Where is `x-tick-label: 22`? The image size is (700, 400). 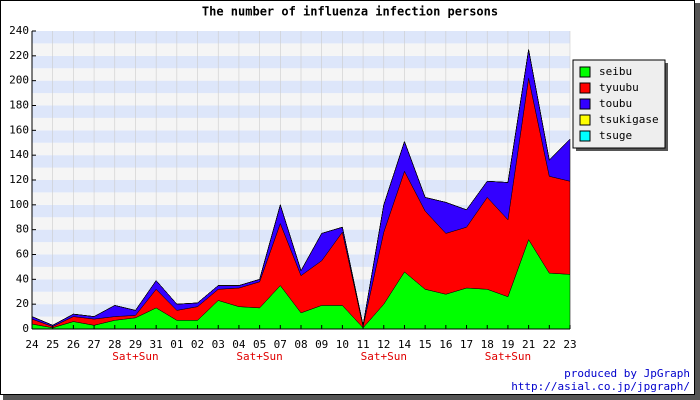 x-tick-label: 22 is located at coordinates (549, 344).